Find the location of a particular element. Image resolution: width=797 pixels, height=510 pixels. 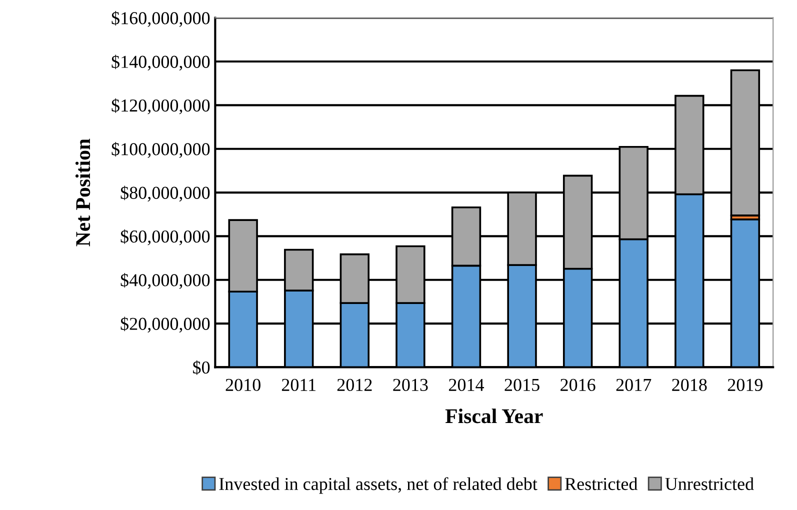

y-tick-label: $140,000,000 is located at coordinates (161, 62).